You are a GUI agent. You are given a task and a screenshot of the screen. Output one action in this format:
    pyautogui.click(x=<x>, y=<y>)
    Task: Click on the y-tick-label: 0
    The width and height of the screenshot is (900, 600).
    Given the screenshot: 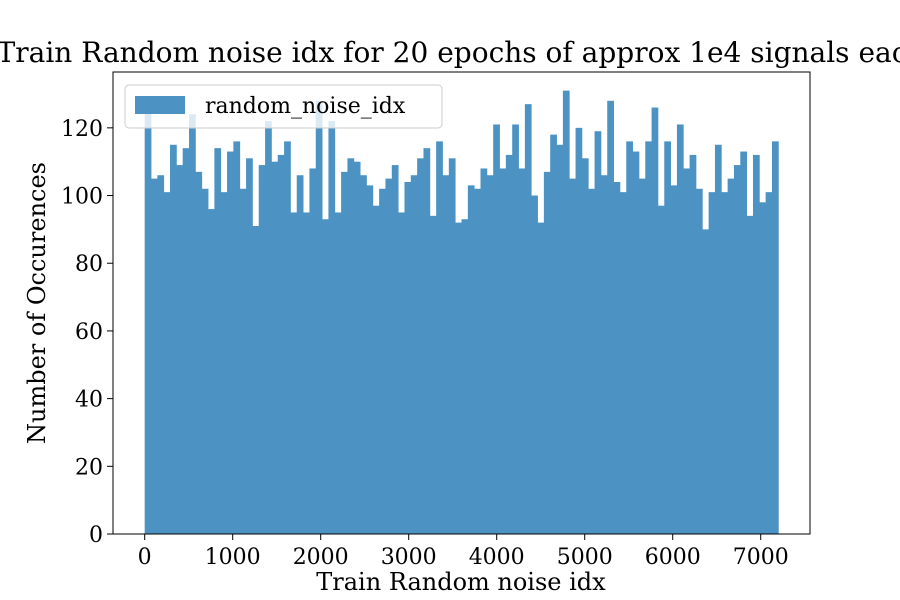 What is the action you would take?
    pyautogui.click(x=96, y=535)
    